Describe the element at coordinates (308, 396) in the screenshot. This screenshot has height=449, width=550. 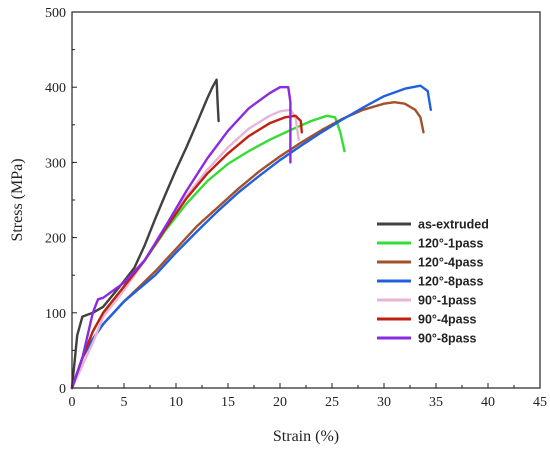
I see `x-axis-ticks: 0 5 10 15 20 25 30 35 40 45` at that location.